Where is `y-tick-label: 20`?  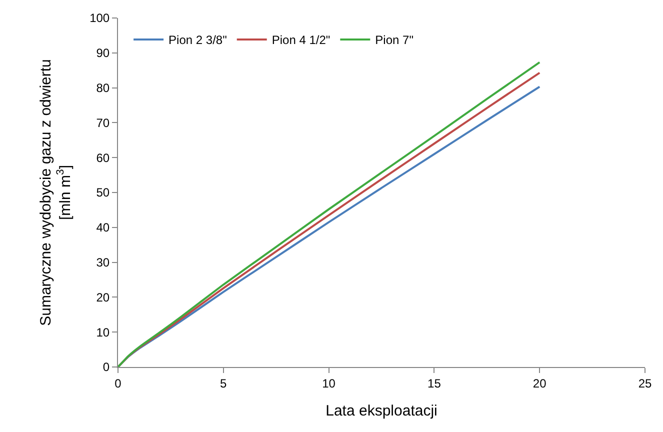
y-tick-label: 20 is located at coordinates (103, 297).